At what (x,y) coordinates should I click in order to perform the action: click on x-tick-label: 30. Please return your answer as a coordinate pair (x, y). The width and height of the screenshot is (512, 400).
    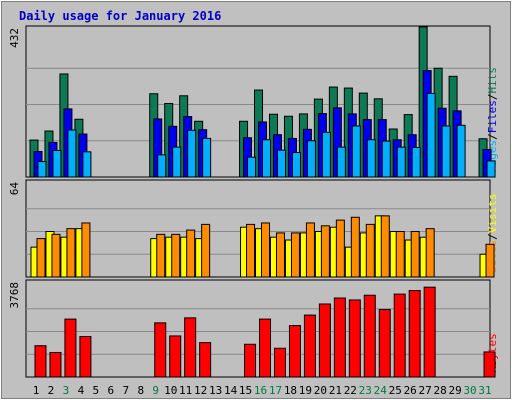
    Looking at the image, I should click on (469, 390).